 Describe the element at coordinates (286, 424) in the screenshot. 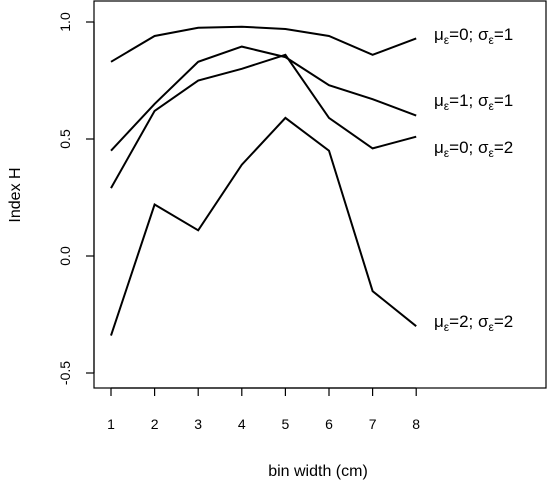

I see `x-tick-label: 5` at that location.